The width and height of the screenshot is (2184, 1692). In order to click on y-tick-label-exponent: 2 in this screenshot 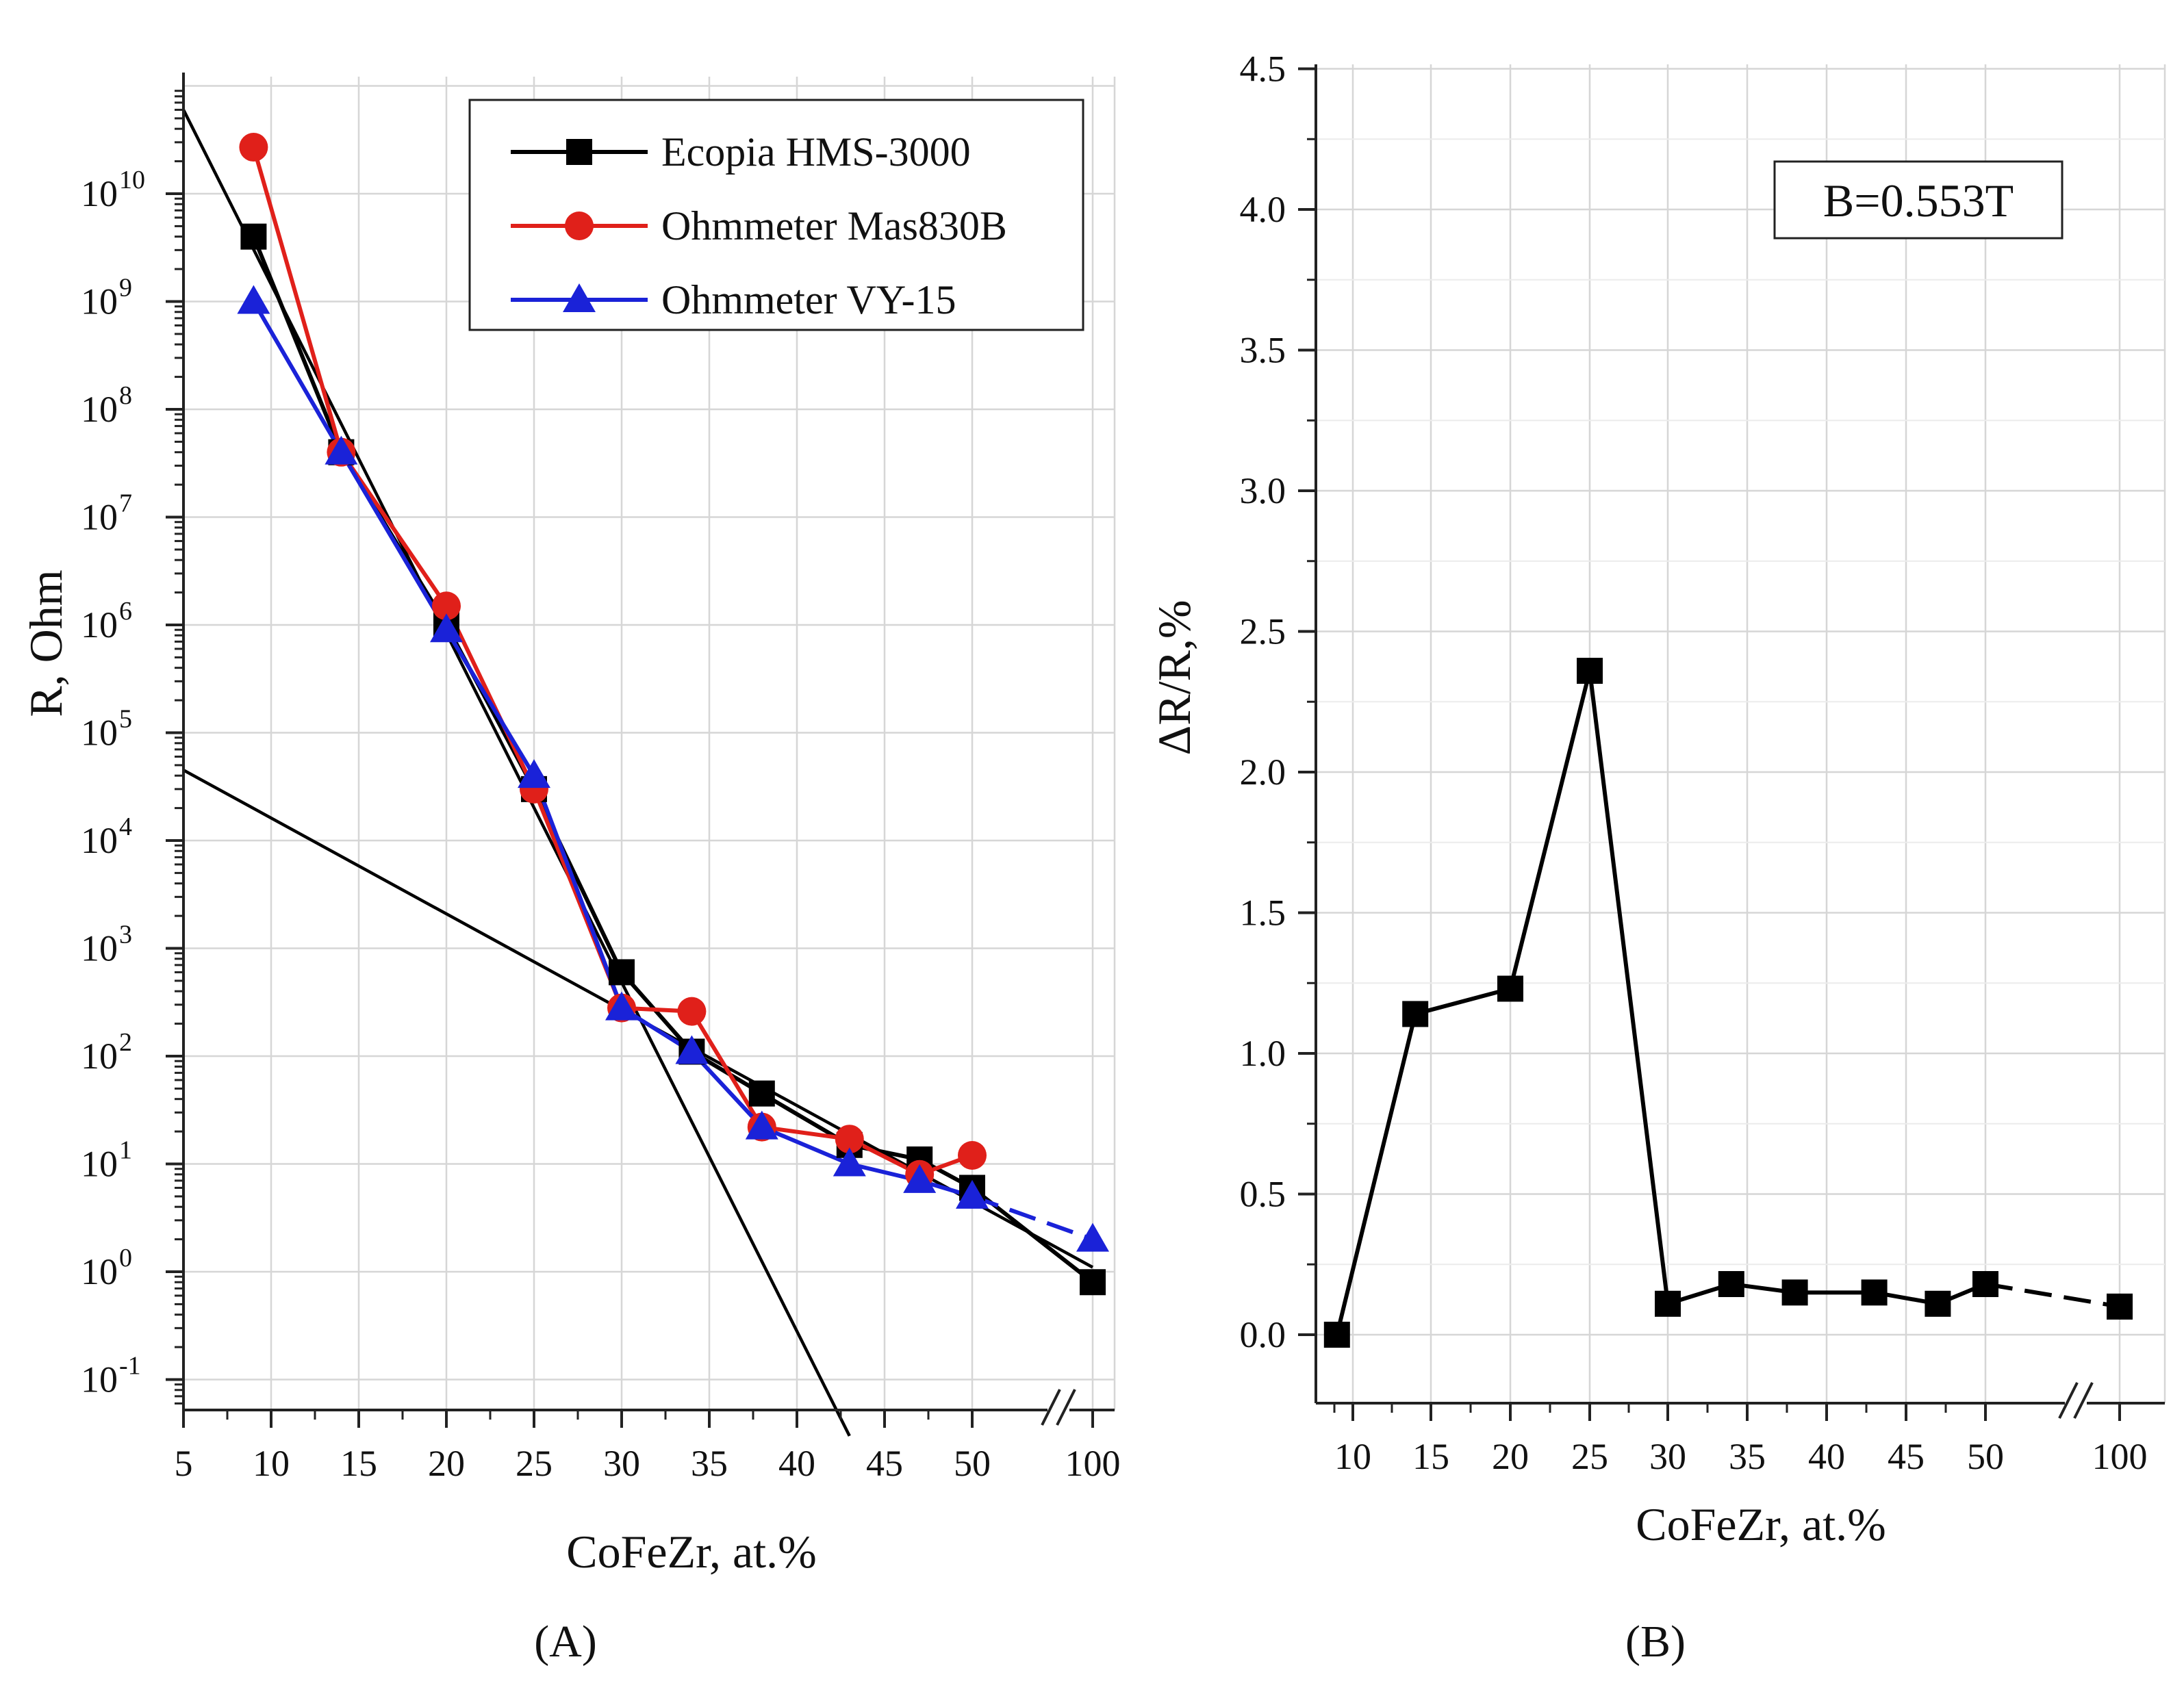, I will do `click(125, 1043)`.